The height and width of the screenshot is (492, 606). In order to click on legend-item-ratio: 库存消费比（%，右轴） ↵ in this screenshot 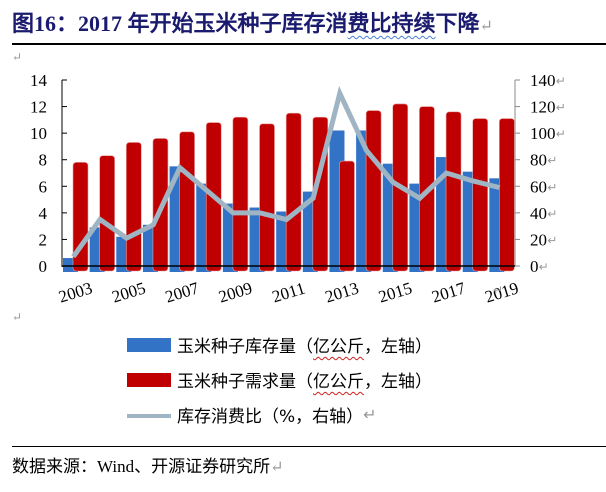, I will do `click(279, 414)`.